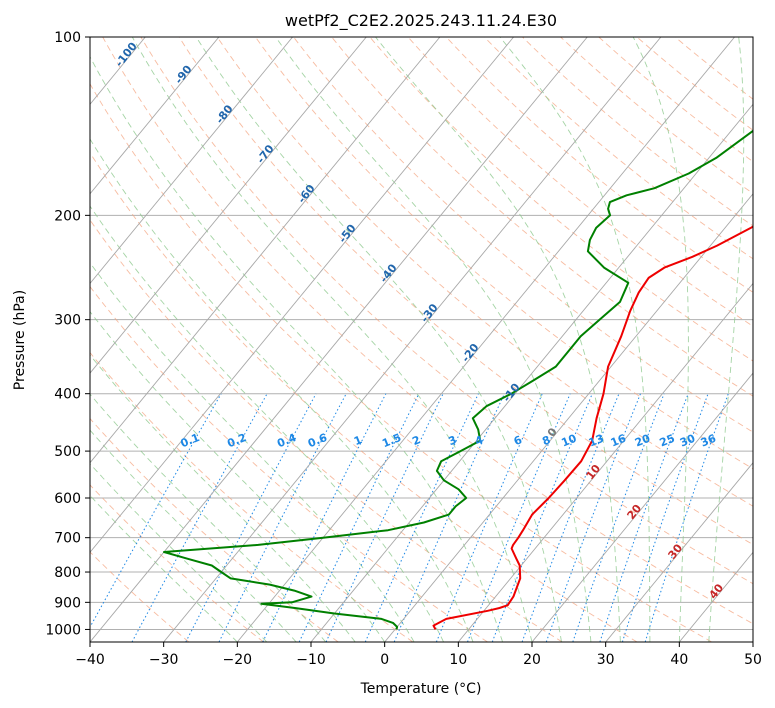  I want to click on x-tick-label: −30, so click(164, 660).